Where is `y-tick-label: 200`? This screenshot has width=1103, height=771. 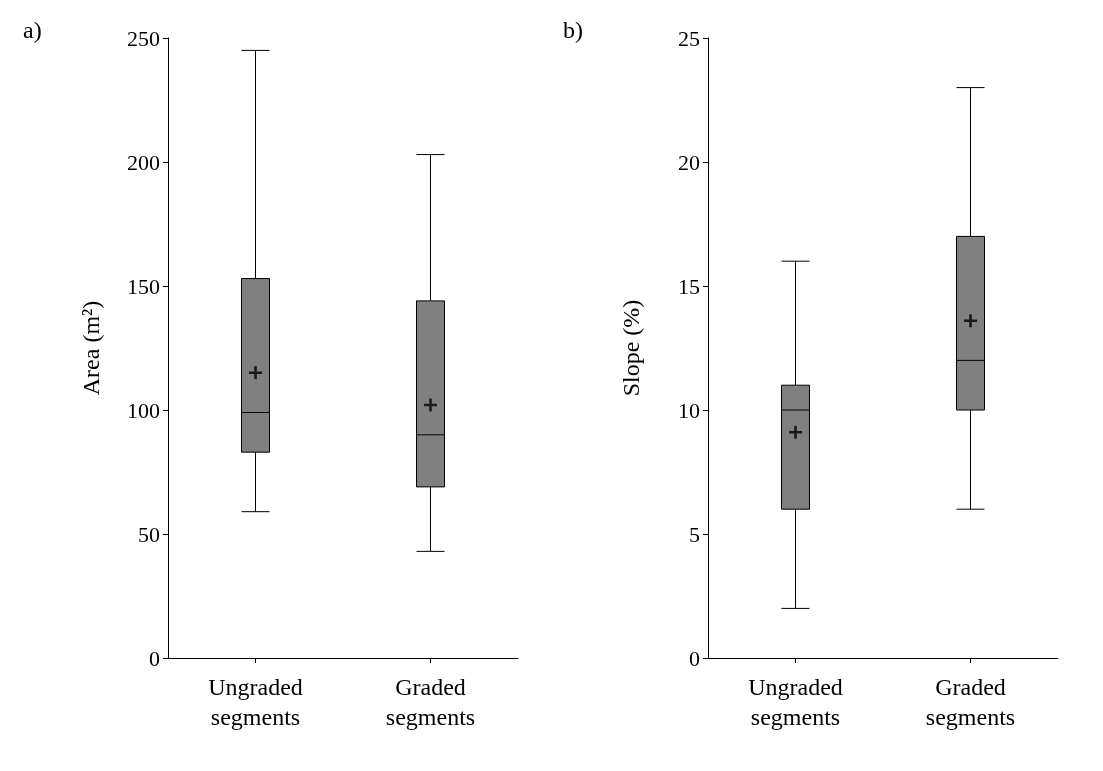 y-tick-label: 200 is located at coordinates (143, 162).